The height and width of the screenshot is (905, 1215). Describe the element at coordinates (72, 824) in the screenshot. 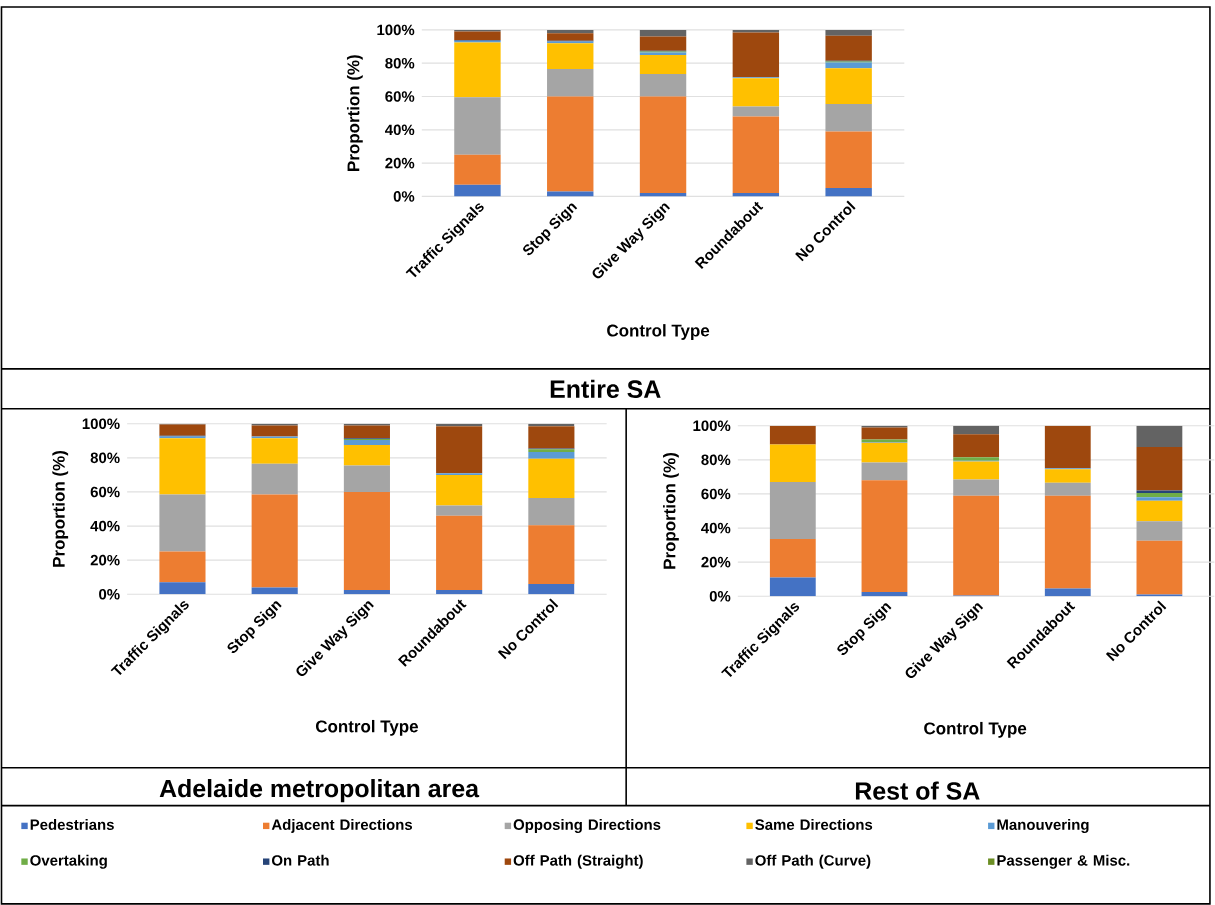

I see `legend-label: Pedestrians` at that location.